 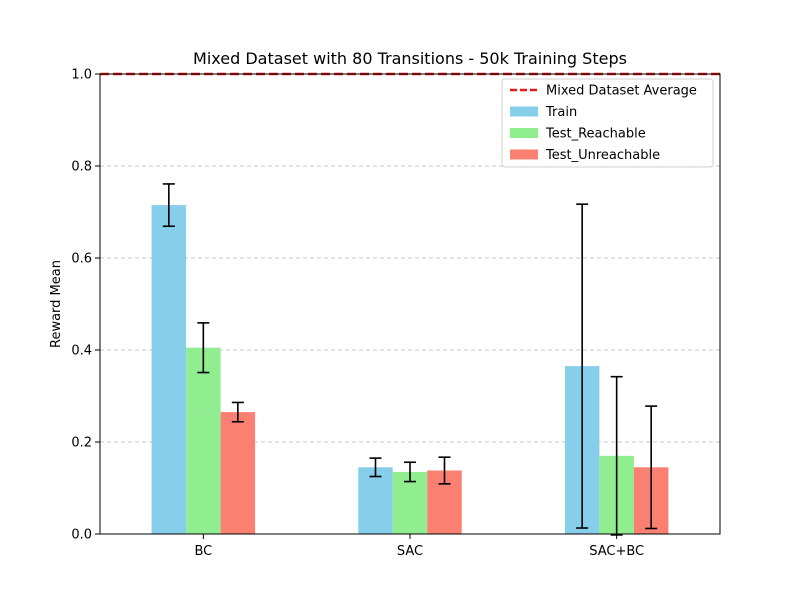 What do you see at coordinates (595, 134) in the screenshot?
I see `legend-label: Test_Reachable` at bounding box center [595, 134].